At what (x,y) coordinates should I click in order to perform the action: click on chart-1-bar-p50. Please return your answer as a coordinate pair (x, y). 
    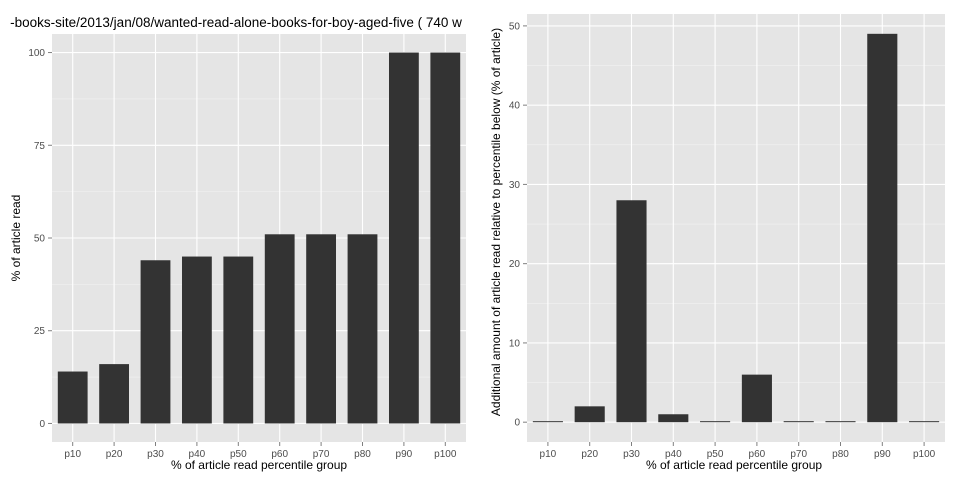
    Looking at the image, I should click on (238, 340).